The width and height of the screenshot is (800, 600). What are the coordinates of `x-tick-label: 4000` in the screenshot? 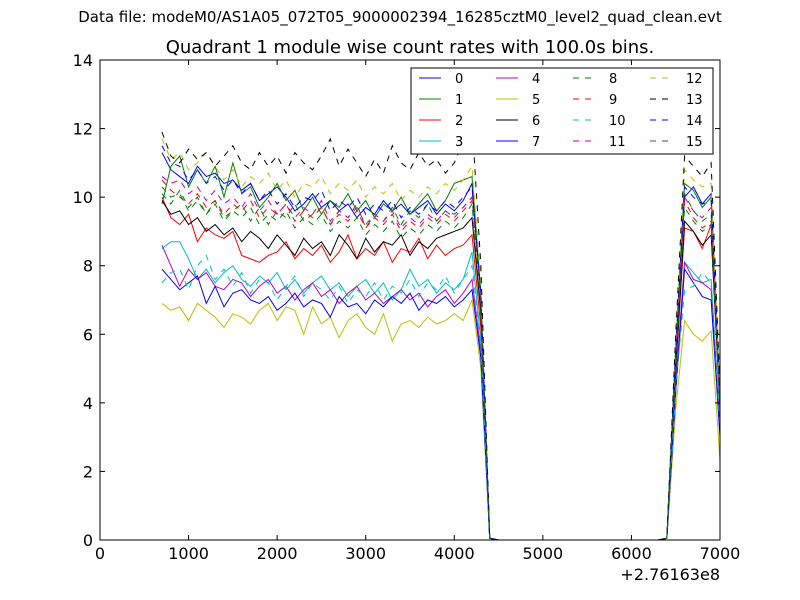 It's located at (454, 553).